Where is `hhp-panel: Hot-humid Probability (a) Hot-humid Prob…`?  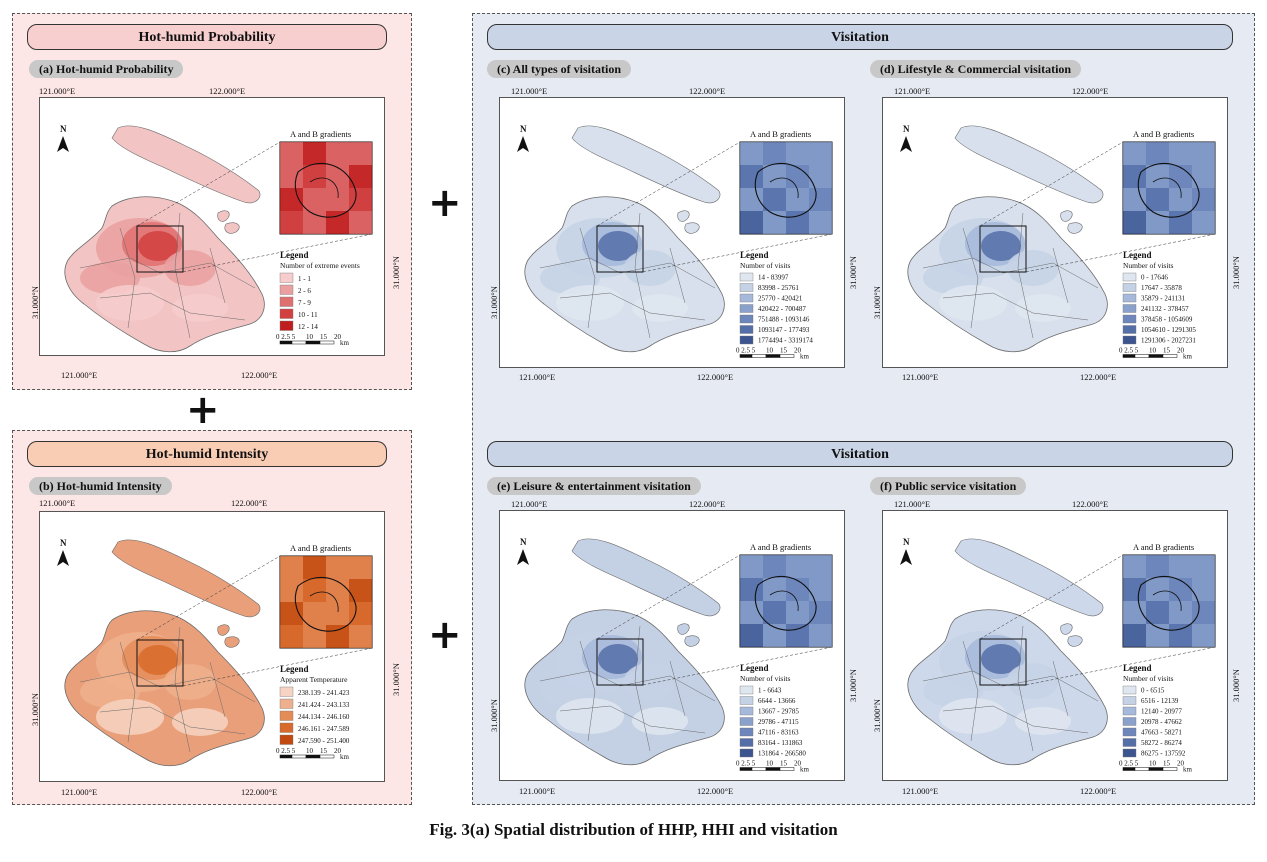
hhp-panel: Hot-humid Probability (a) Hot-humid Prob… is located at coordinates (212, 201).